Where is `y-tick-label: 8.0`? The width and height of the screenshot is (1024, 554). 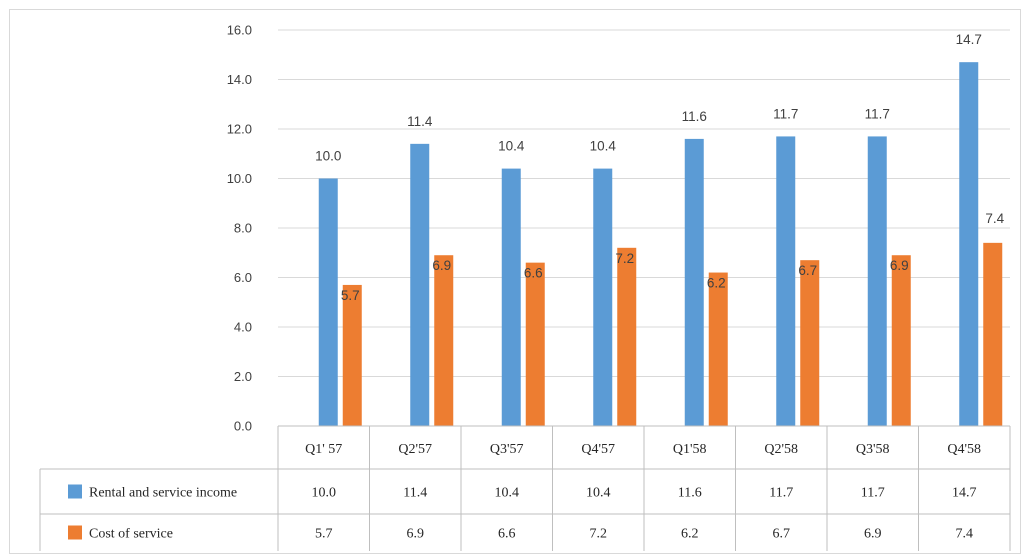
y-tick-label: 8.0 is located at coordinates (243, 228).